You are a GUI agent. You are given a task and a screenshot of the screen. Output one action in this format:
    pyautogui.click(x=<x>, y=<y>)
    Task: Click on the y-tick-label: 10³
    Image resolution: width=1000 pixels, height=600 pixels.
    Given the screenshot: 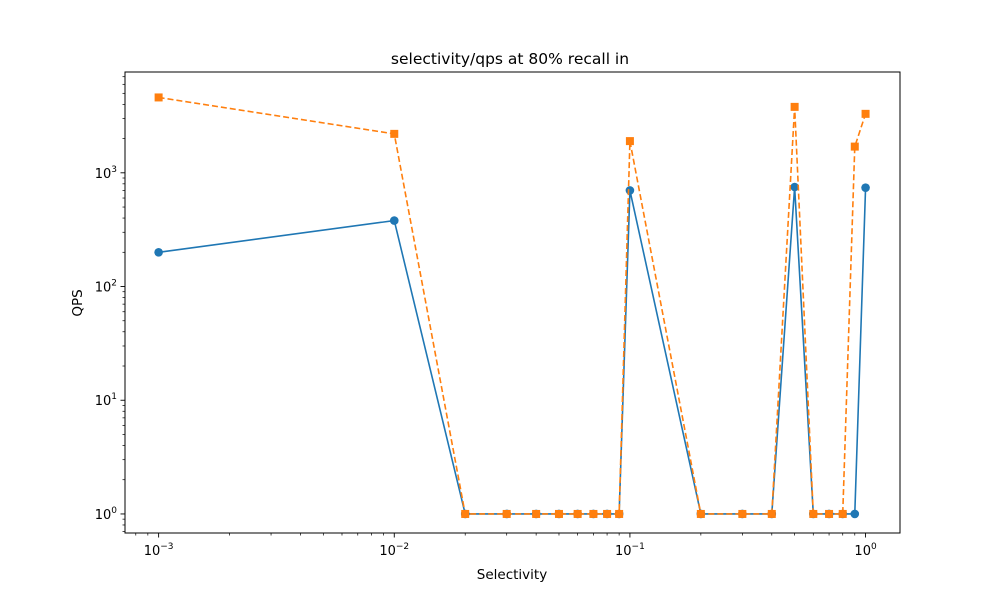 What is the action you would take?
    pyautogui.click(x=106, y=173)
    